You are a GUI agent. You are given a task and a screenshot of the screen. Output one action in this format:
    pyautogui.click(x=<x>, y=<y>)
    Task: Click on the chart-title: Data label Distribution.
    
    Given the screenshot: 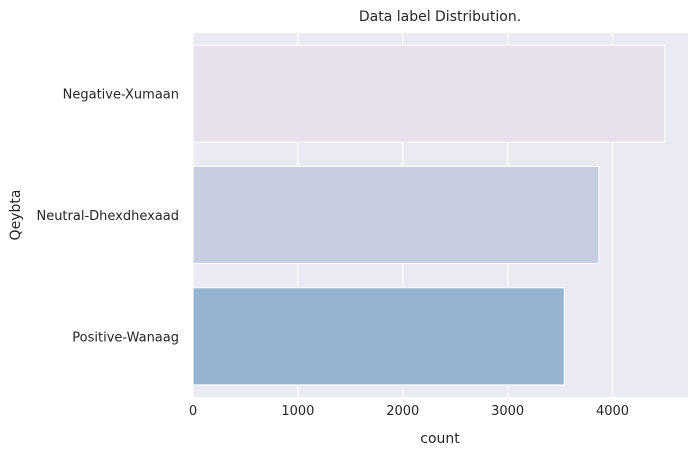 What is the action you would take?
    pyautogui.click(x=440, y=17)
    